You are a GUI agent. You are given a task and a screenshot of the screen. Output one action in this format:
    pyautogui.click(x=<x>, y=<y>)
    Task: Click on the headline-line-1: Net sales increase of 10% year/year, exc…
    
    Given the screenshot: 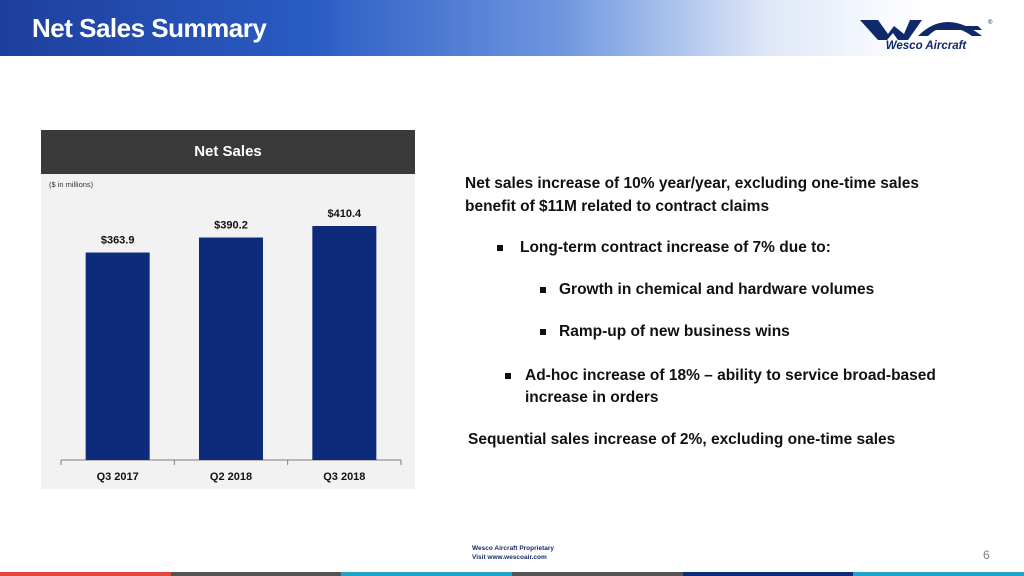 What is the action you would take?
    pyautogui.click(x=692, y=183)
    